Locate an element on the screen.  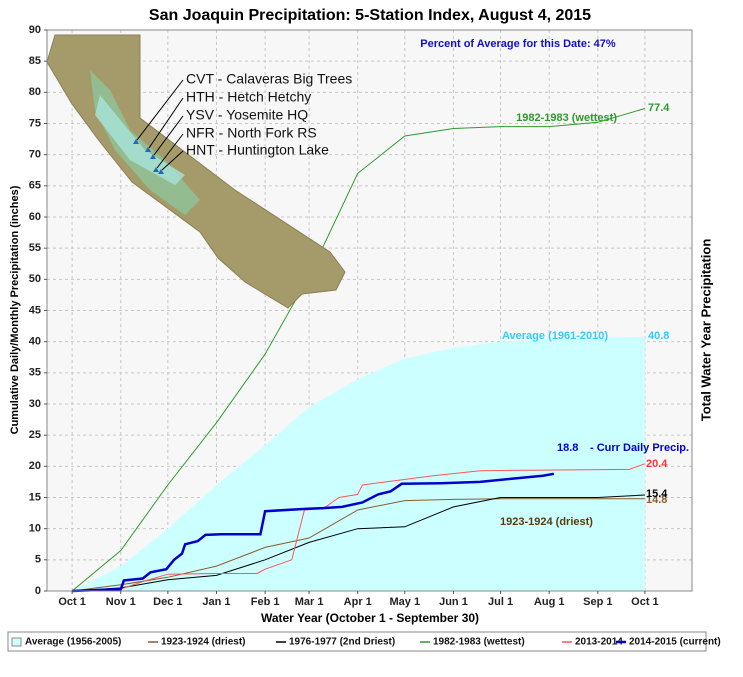
station-label: HNT - Huntington Lake is located at coordinates (257, 150).